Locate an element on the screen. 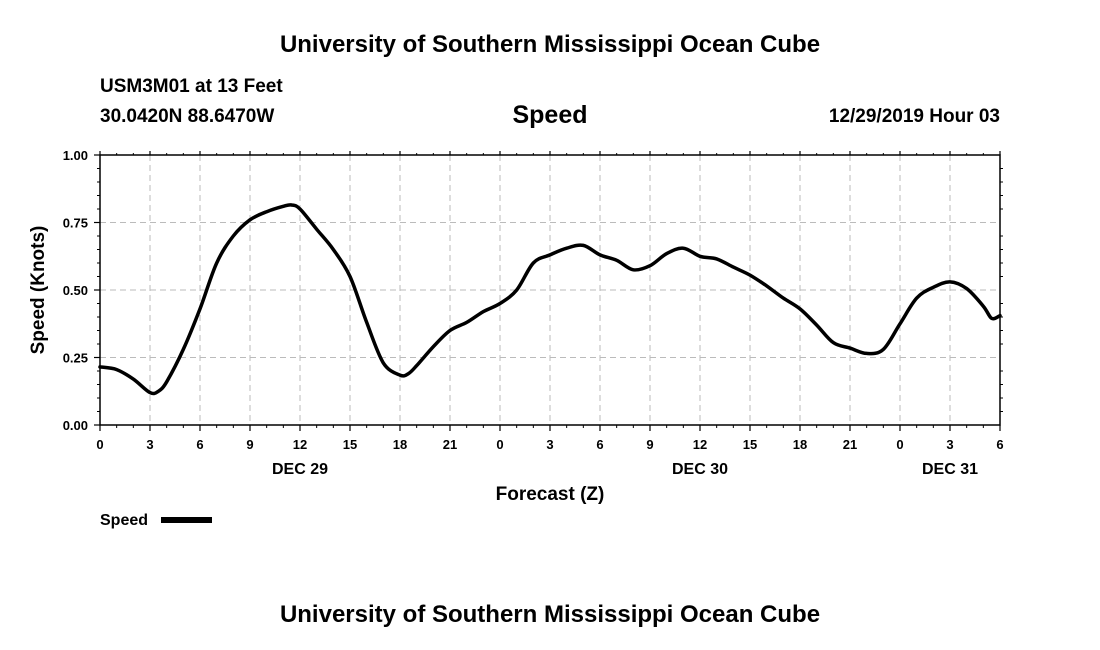 The image size is (1100, 650). y-tick-label: 0.50 is located at coordinates (75, 290).